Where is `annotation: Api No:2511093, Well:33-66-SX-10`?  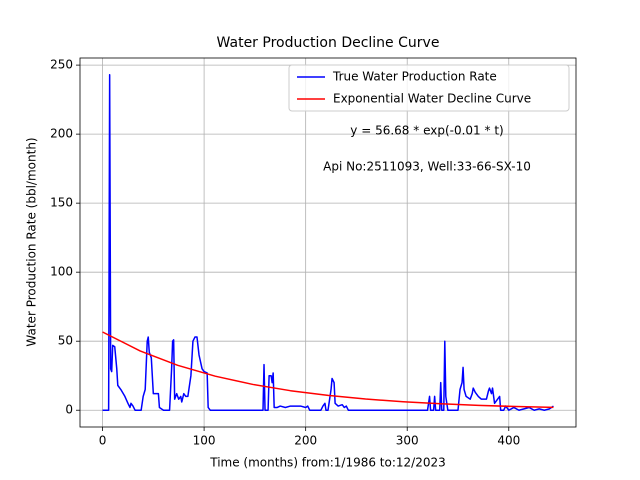
annotation: Api No:2511093, Well:33-66-SX-10 is located at coordinates (427, 167).